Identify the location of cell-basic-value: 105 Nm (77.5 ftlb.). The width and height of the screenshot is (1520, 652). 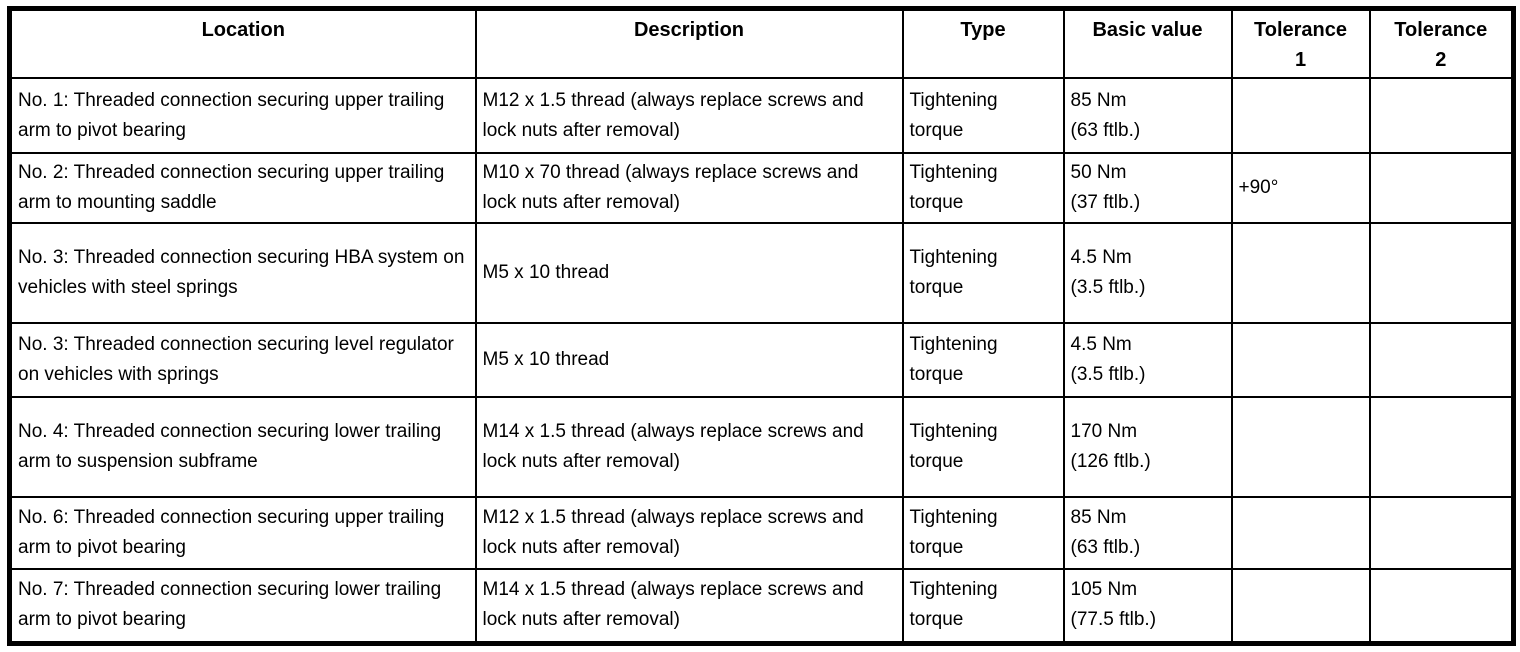
(1147, 606).